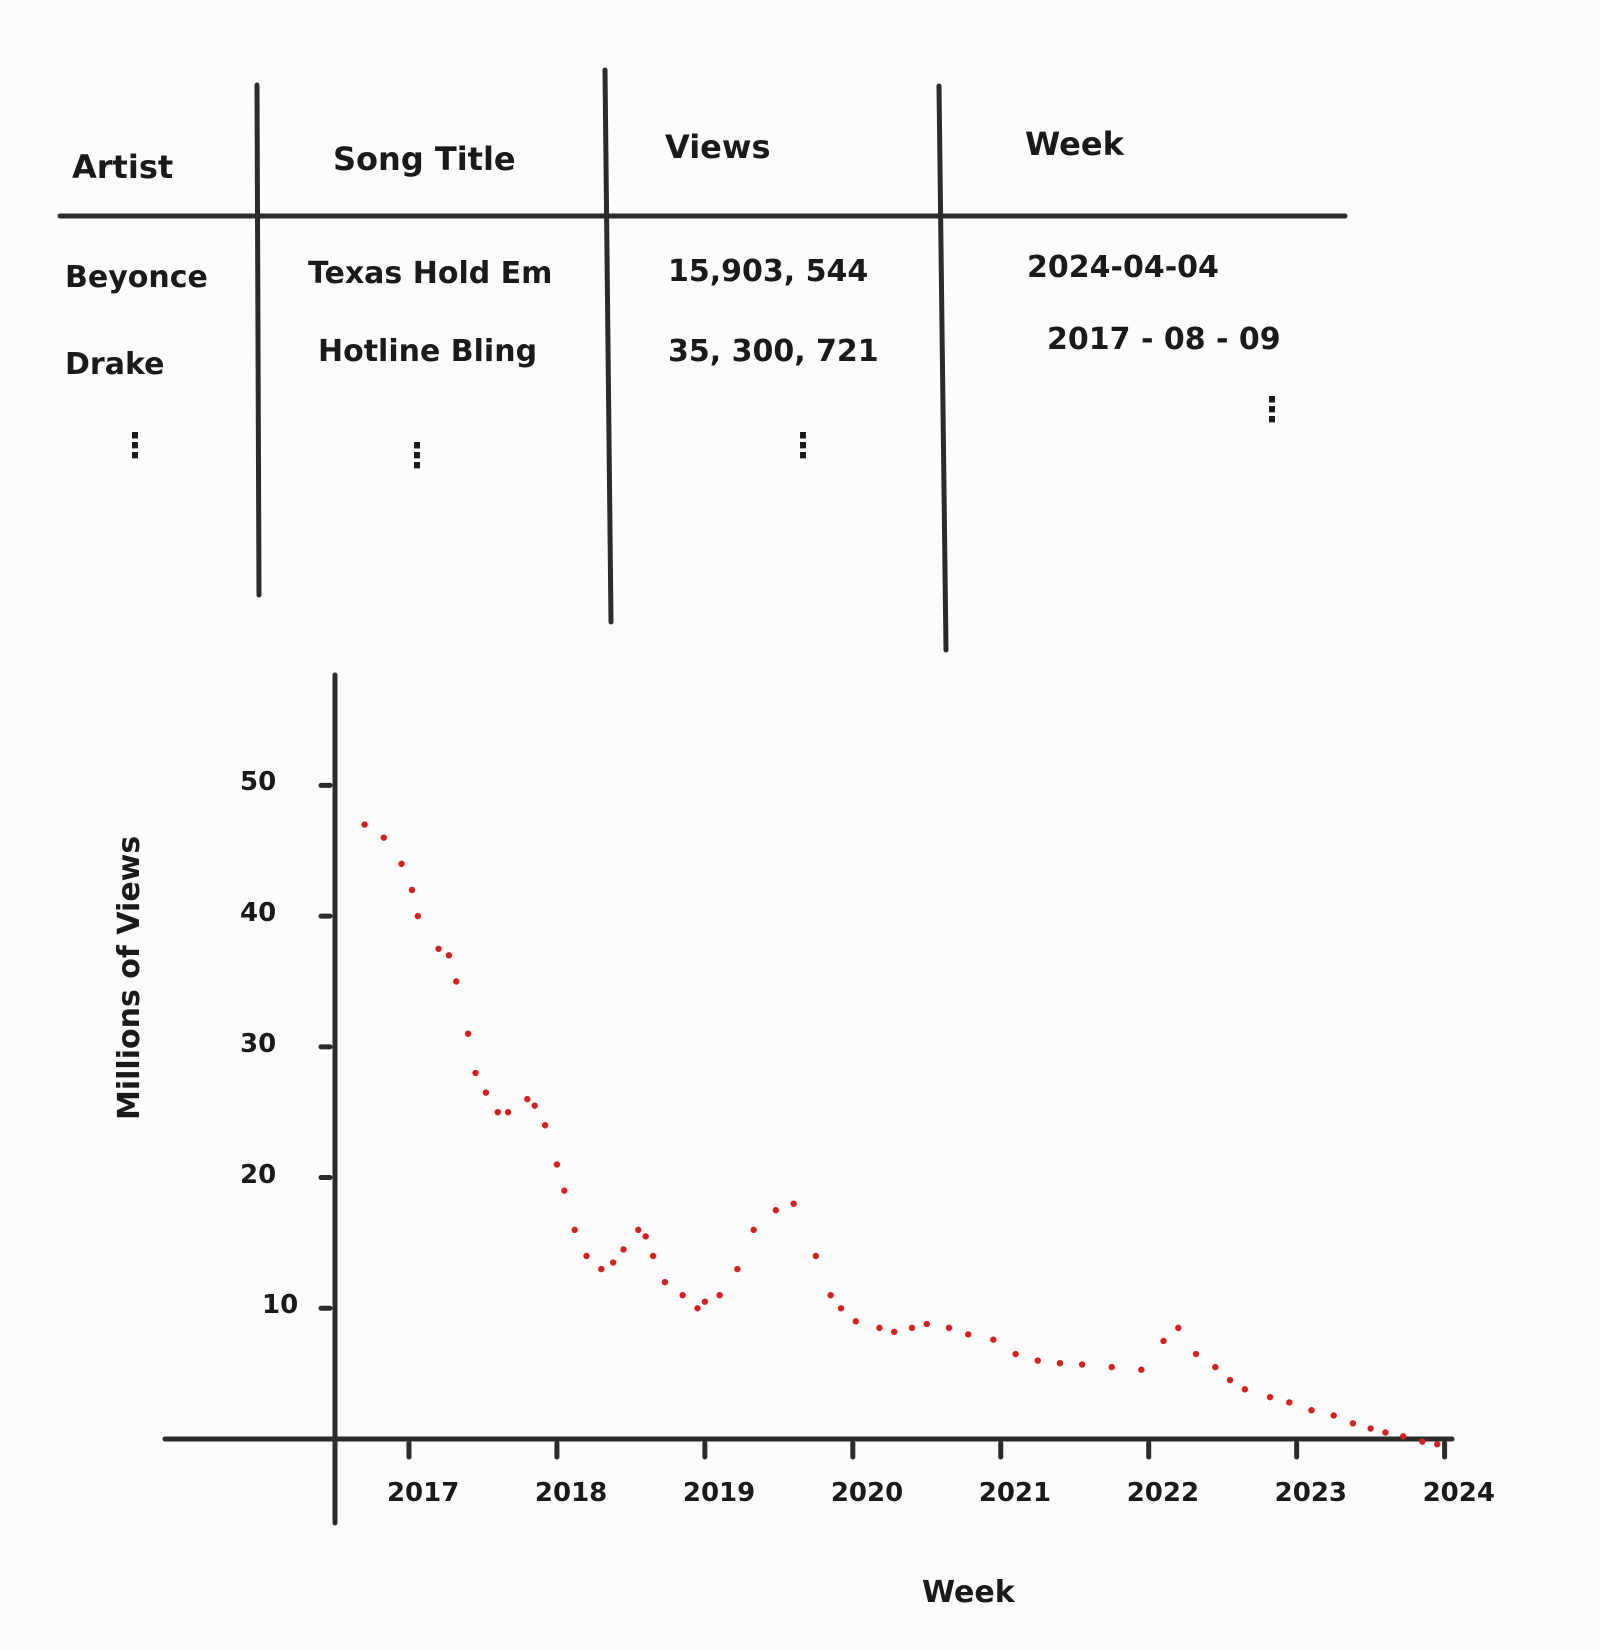  Describe the element at coordinates (115, 364) in the screenshot. I see `row2-artist: Drake` at that location.